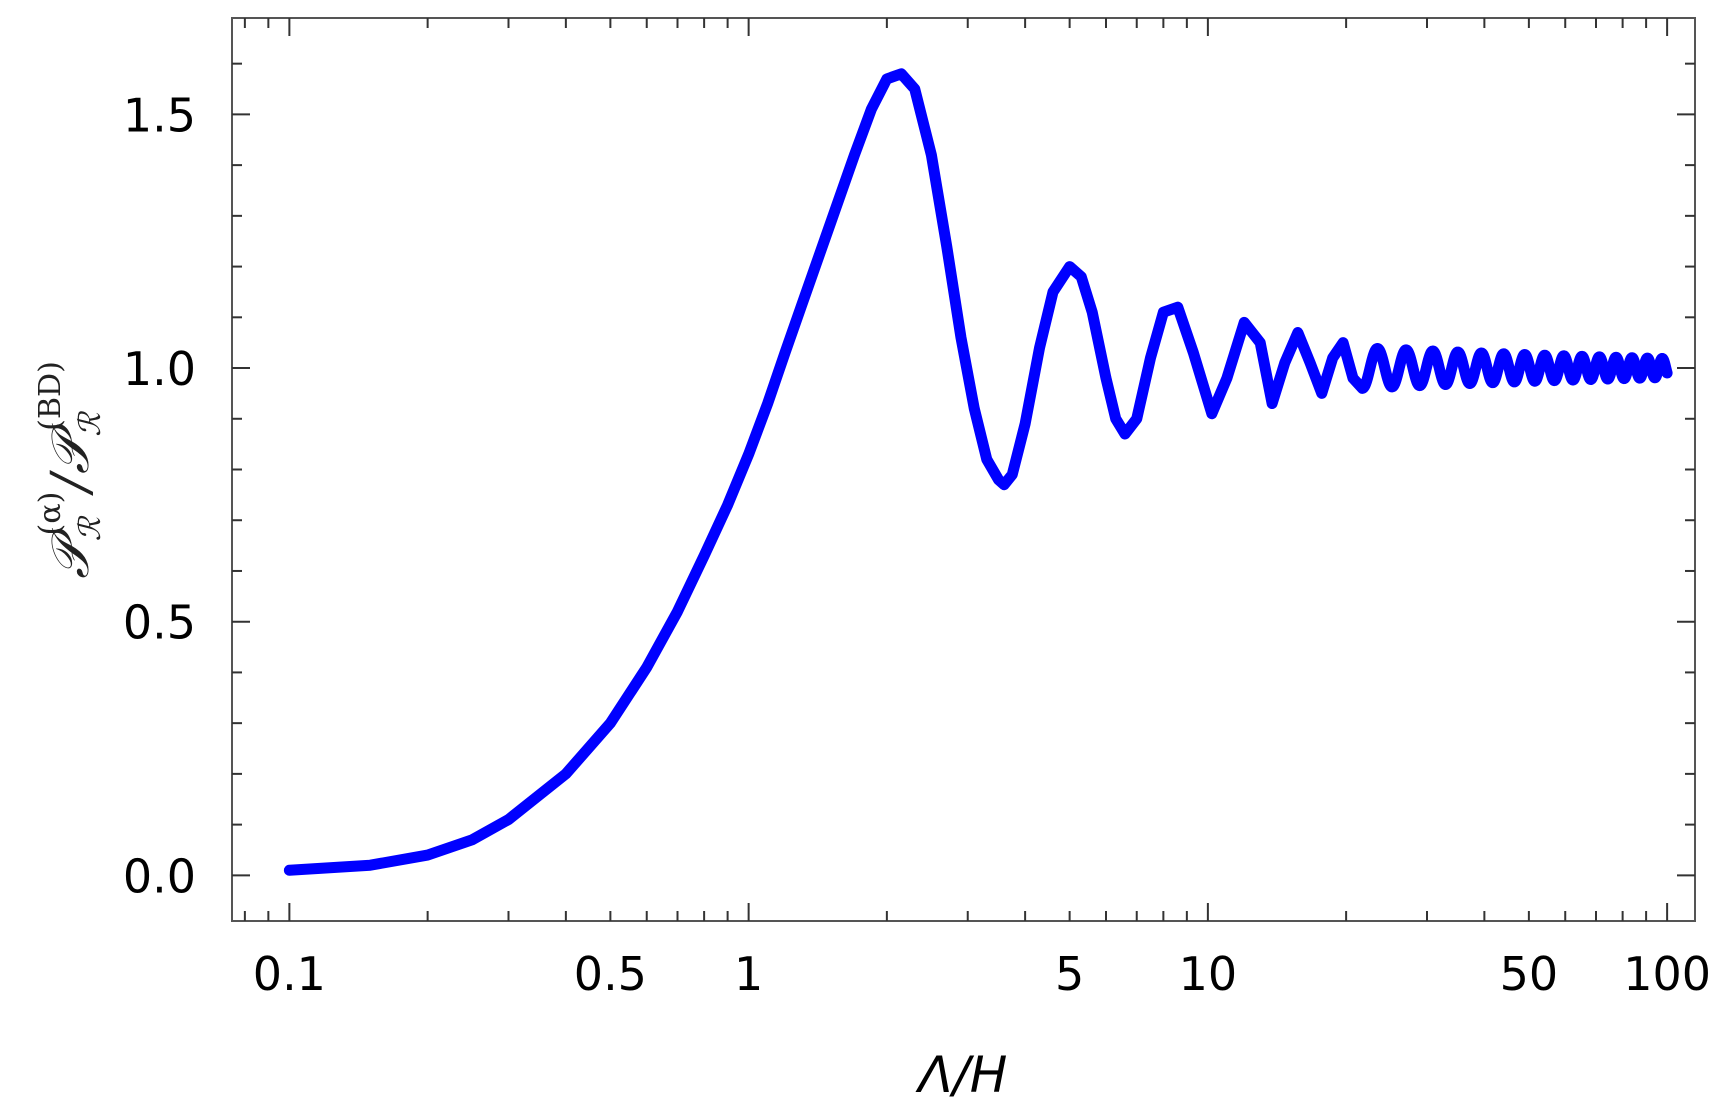 Image resolution: width=1719 pixels, height=1110 pixels. I want to click on y-tick-label: 1.0, so click(159, 369).